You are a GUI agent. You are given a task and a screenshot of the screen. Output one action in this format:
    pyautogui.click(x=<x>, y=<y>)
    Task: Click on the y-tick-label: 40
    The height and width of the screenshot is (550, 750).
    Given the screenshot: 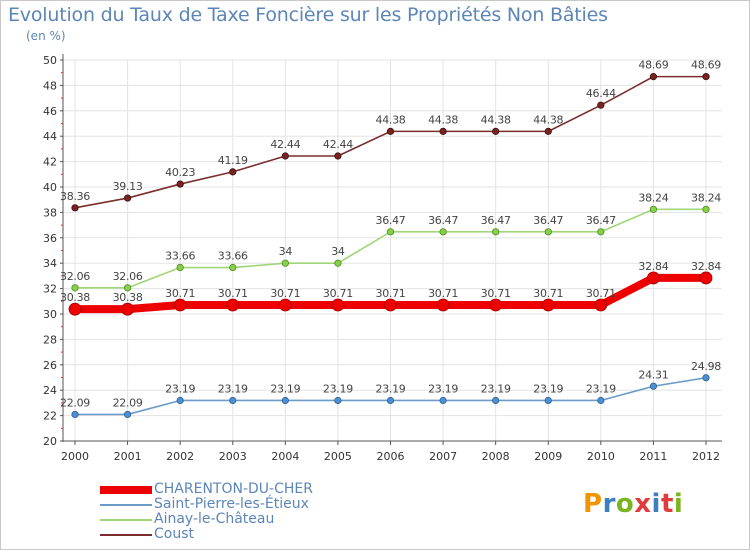 What is the action you would take?
    pyautogui.click(x=50, y=187)
    